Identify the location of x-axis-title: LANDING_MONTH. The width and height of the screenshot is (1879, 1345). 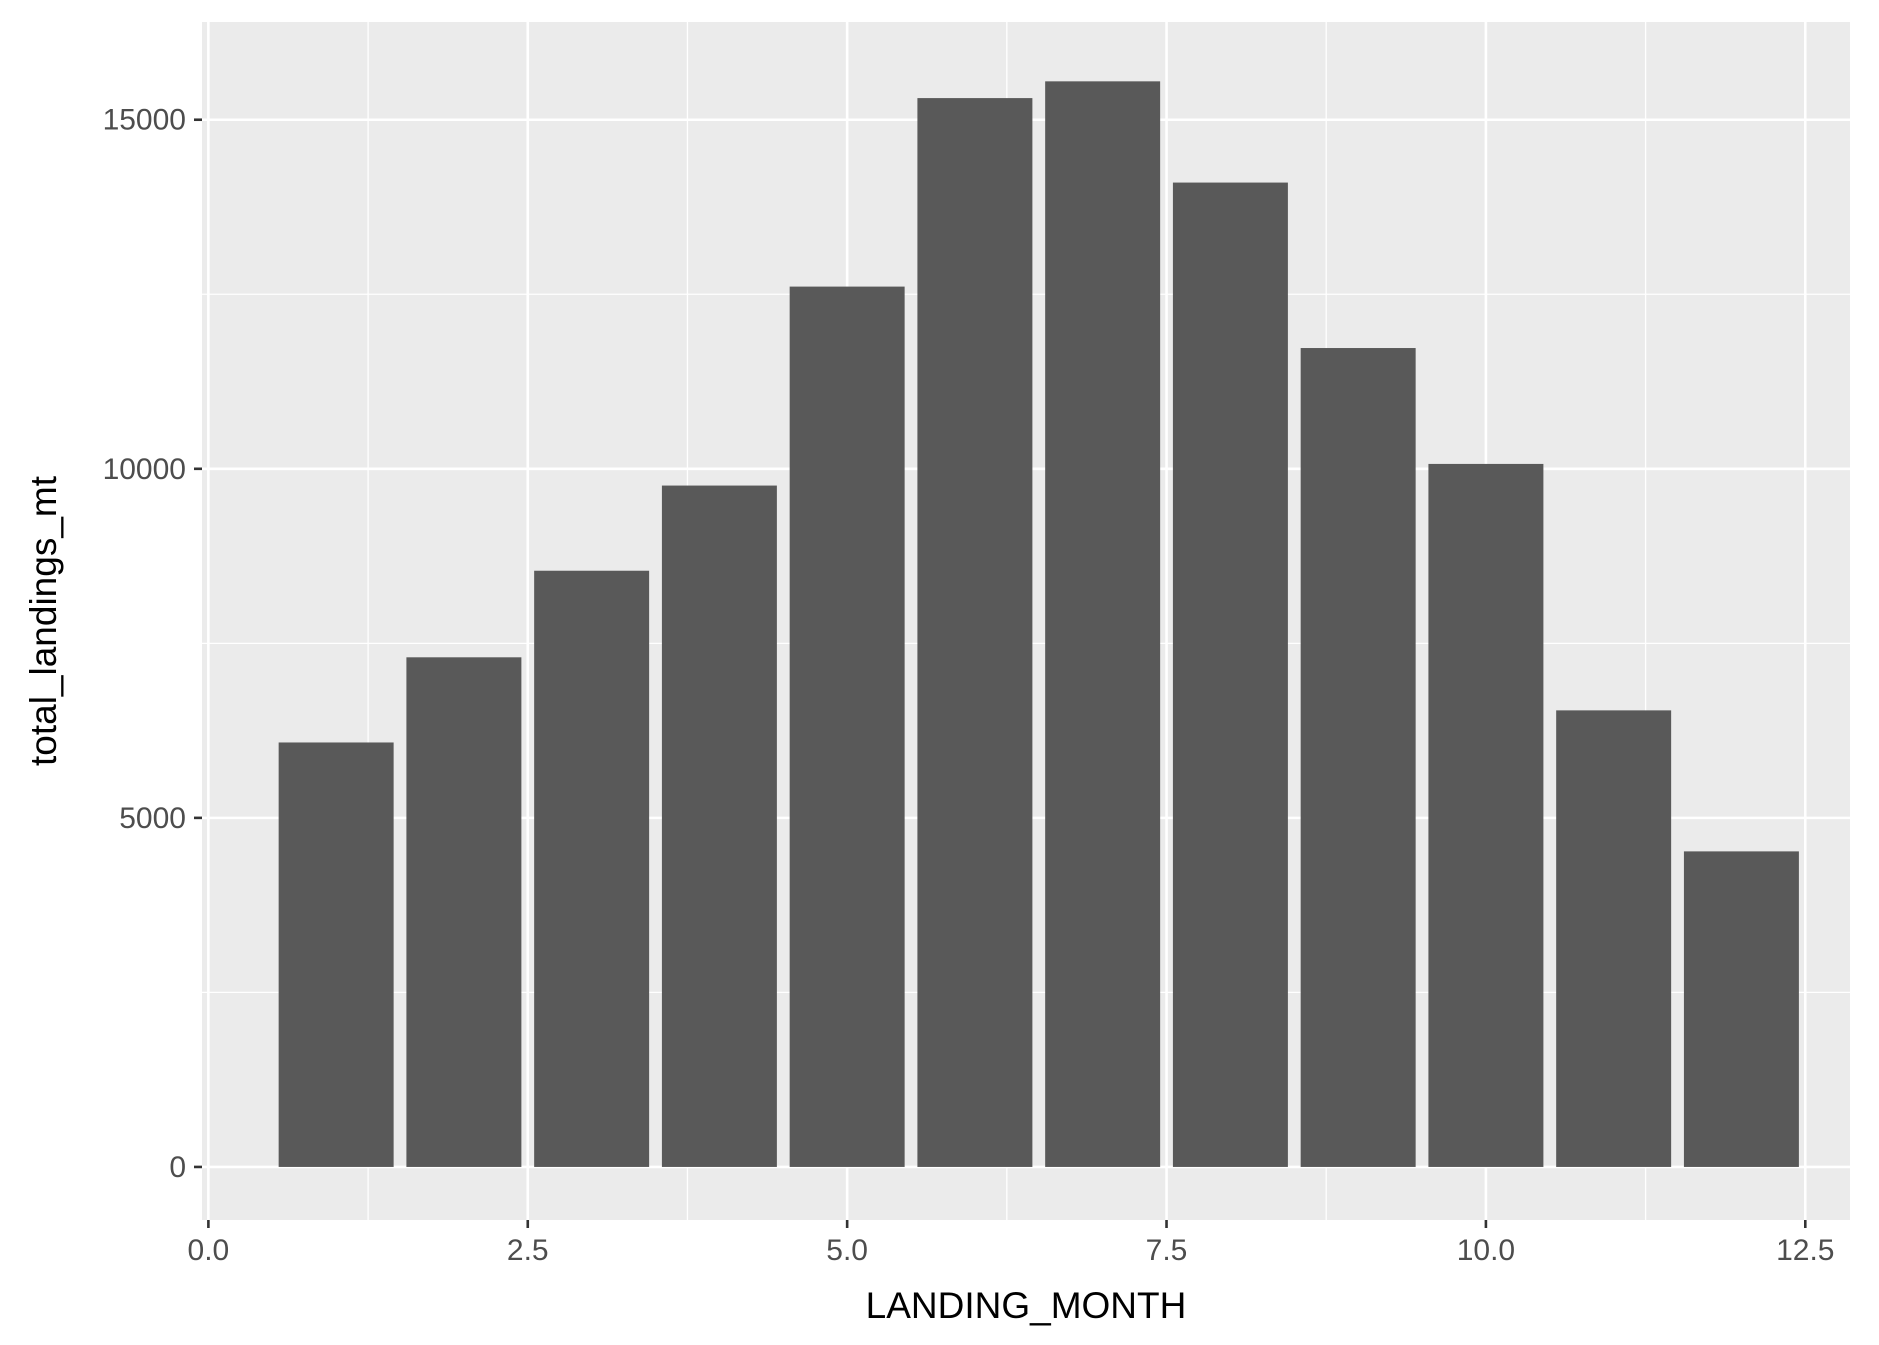
(1026, 1305).